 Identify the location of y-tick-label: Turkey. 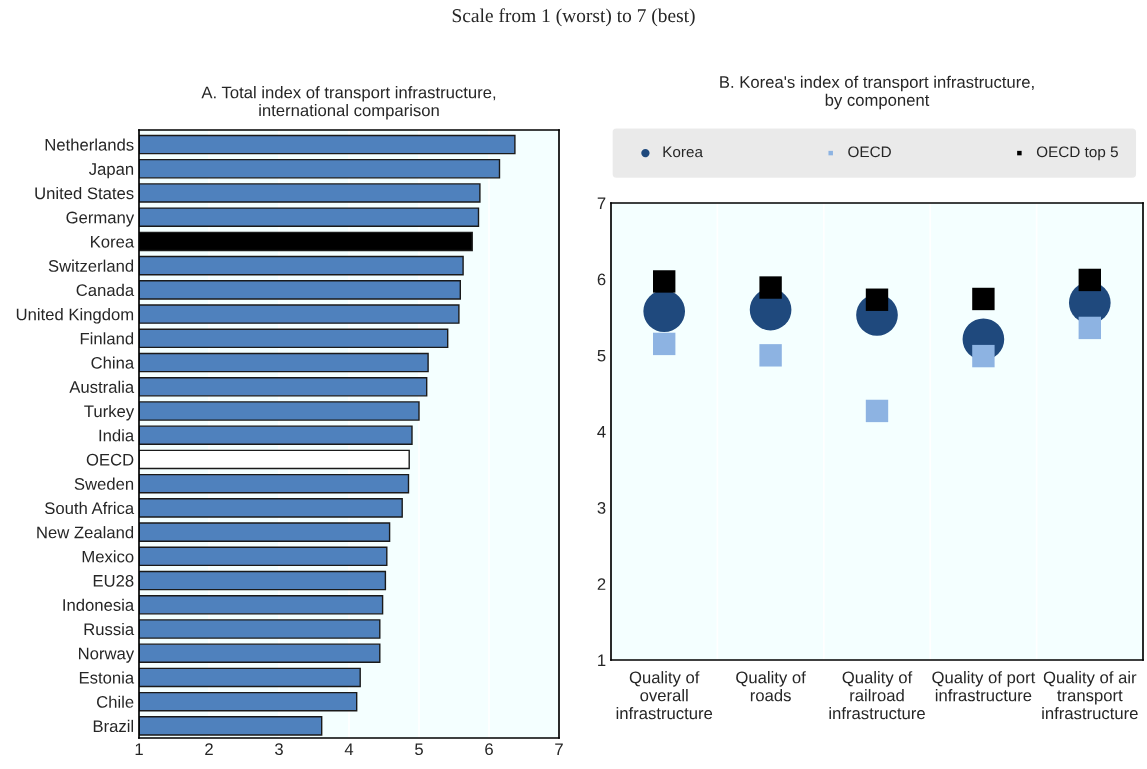
(109, 412).